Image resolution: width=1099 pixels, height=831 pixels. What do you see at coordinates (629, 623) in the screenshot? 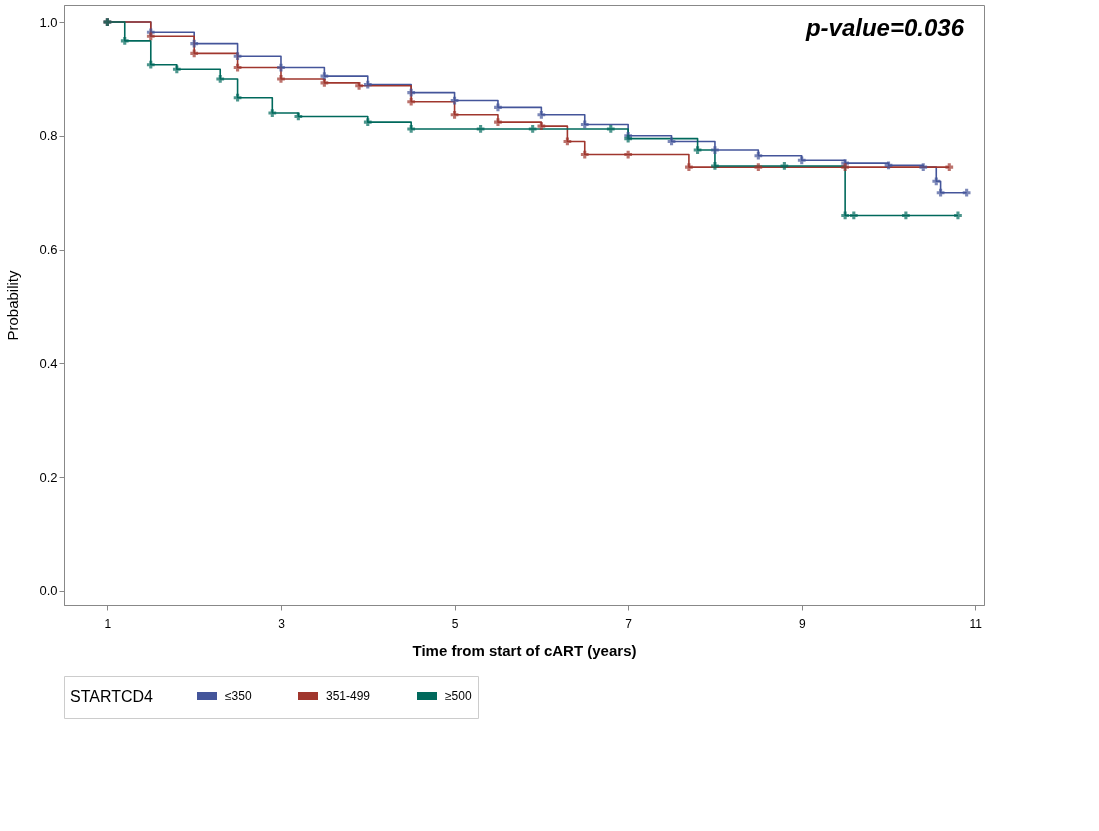
I see `x-tick-label: 7` at bounding box center [629, 623].